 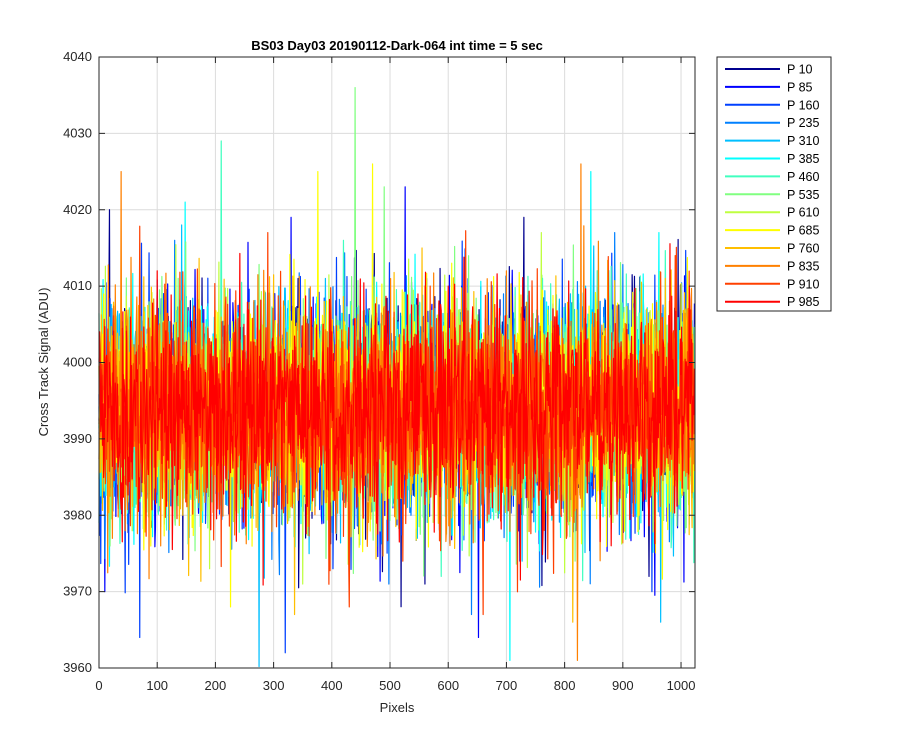 What do you see at coordinates (769, 87) in the screenshot?
I see `legend-entry: P 85` at bounding box center [769, 87].